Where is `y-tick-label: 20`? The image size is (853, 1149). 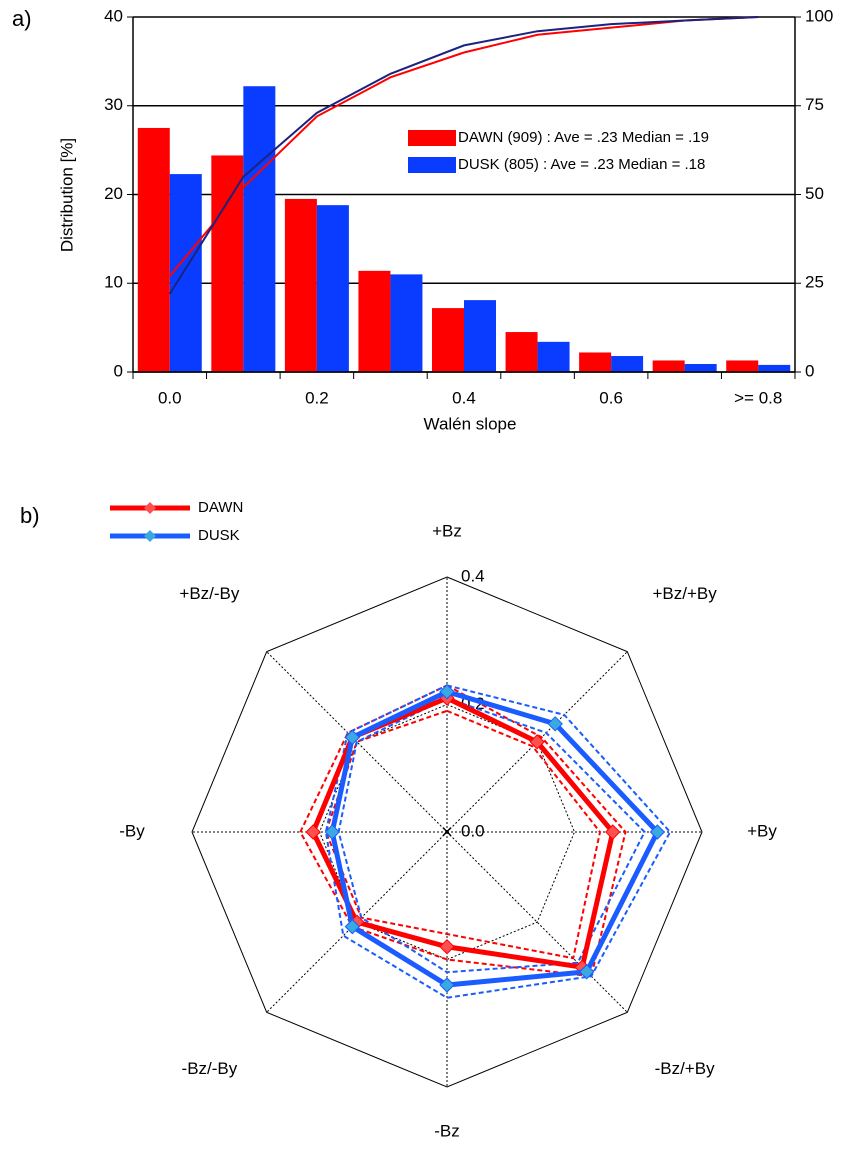
y-tick-label: 20 is located at coordinates (113, 193).